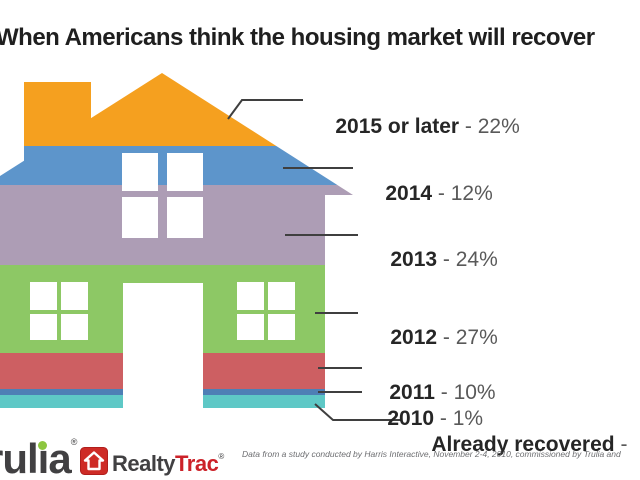 This screenshot has width=640, height=480. I want to click on realtytrac-trac-text: Trac, so click(197, 463).